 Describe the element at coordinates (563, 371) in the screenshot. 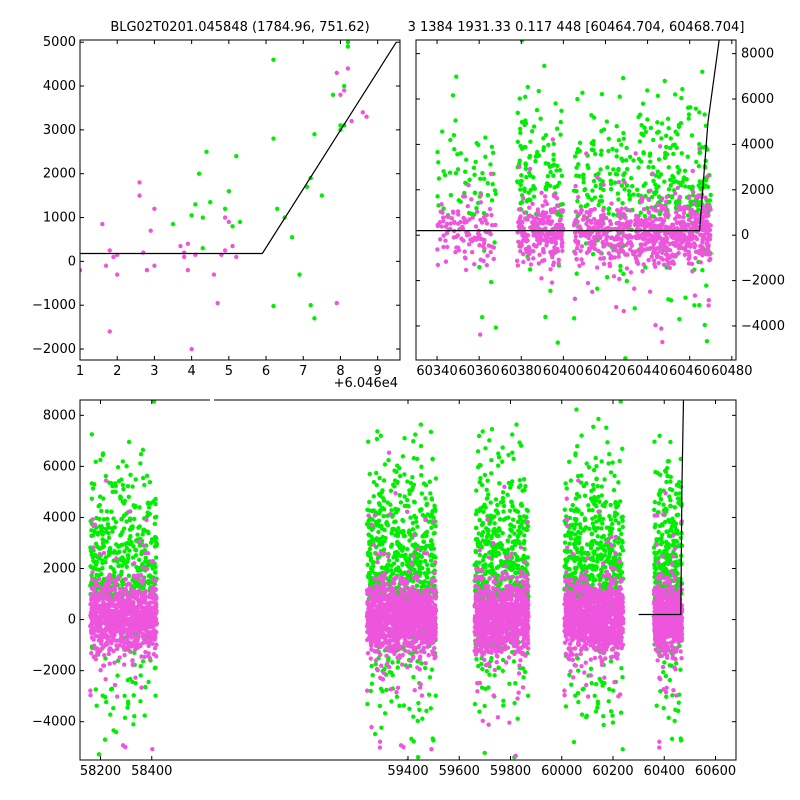

I see `x-tick-label: 60400` at that location.